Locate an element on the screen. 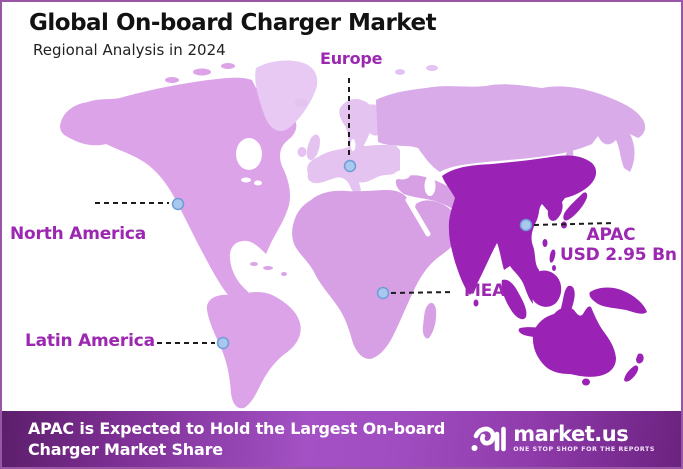 The height and width of the screenshot is (469, 683). label-apac: APAC USD 2.95 Bn is located at coordinates (618, 245).